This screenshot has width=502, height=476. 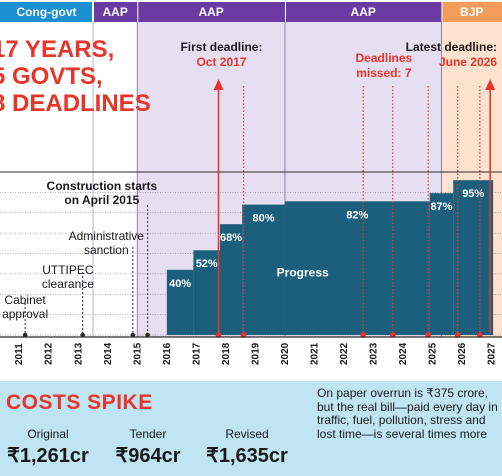 What do you see at coordinates (101, 200) in the screenshot?
I see `milestone-label-3-1: on April 2015` at bounding box center [101, 200].